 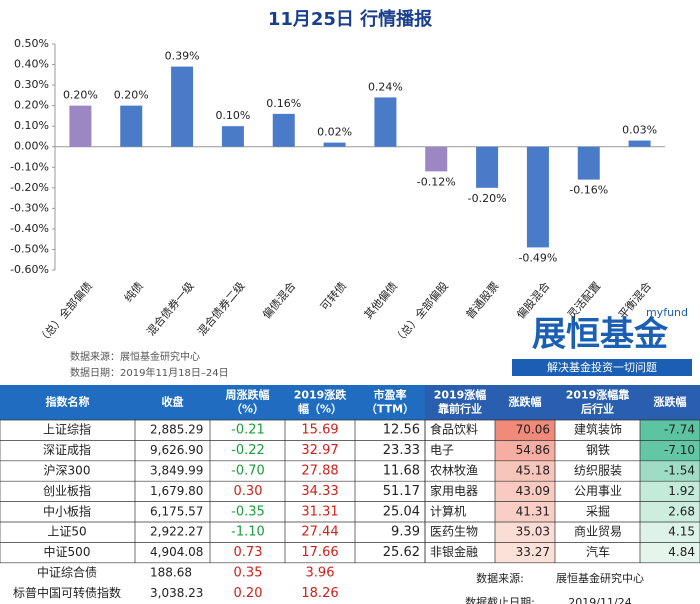 I want to click on top-change: 54.86, so click(x=533, y=450).